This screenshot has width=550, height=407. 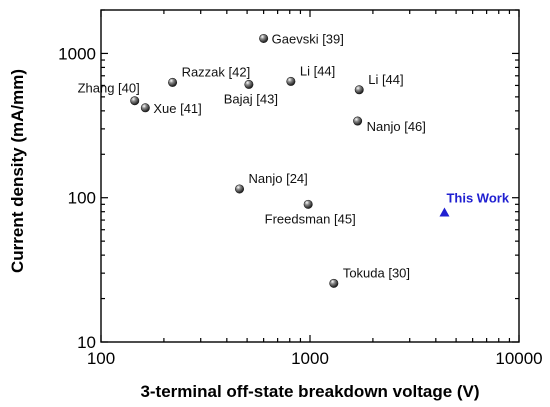 I want to click on data-point-label: Bajaj [43], so click(x=251, y=98).